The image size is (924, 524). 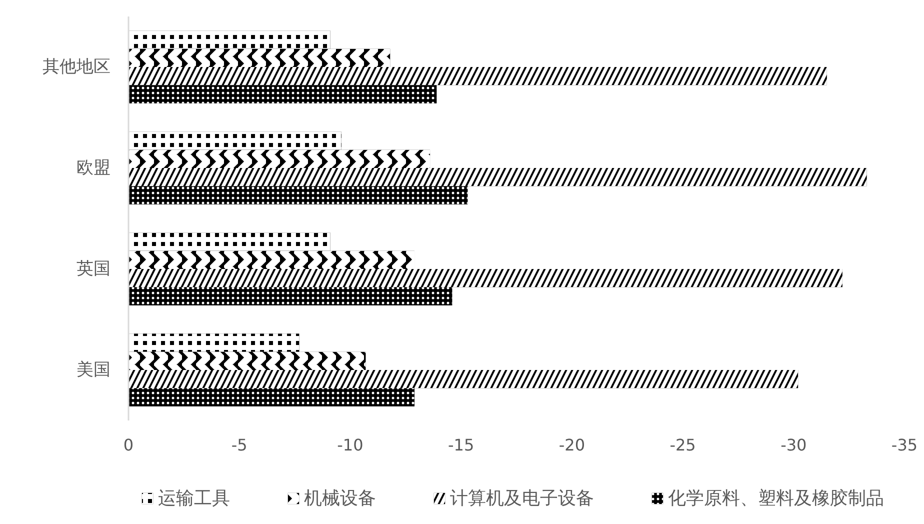 What do you see at coordinates (128, 445) in the screenshot?
I see `x-tick-label: 0` at bounding box center [128, 445].